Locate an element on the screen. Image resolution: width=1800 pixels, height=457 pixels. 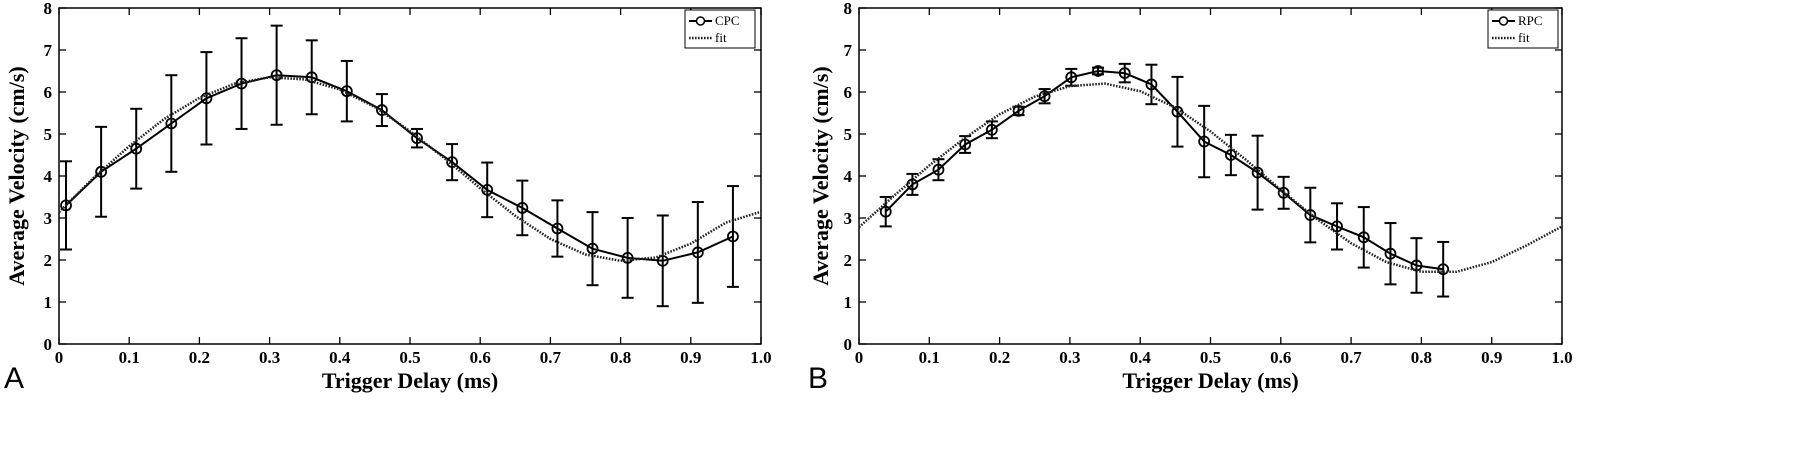
panel-letter: A is located at coordinates (14, 378).